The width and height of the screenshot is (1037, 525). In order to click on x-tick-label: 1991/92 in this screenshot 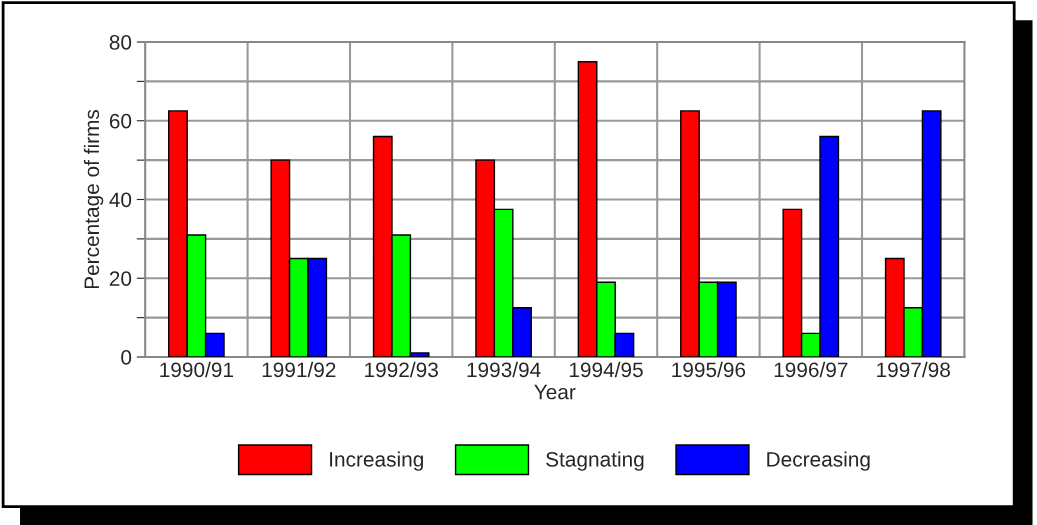, I will do `click(299, 369)`.